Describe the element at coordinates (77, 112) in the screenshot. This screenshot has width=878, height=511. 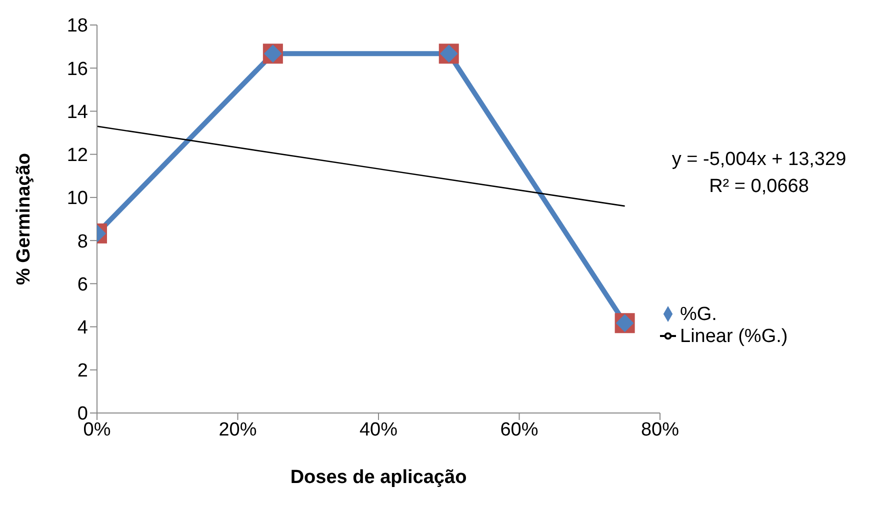
I see `y-tick-label: 14` at that location.